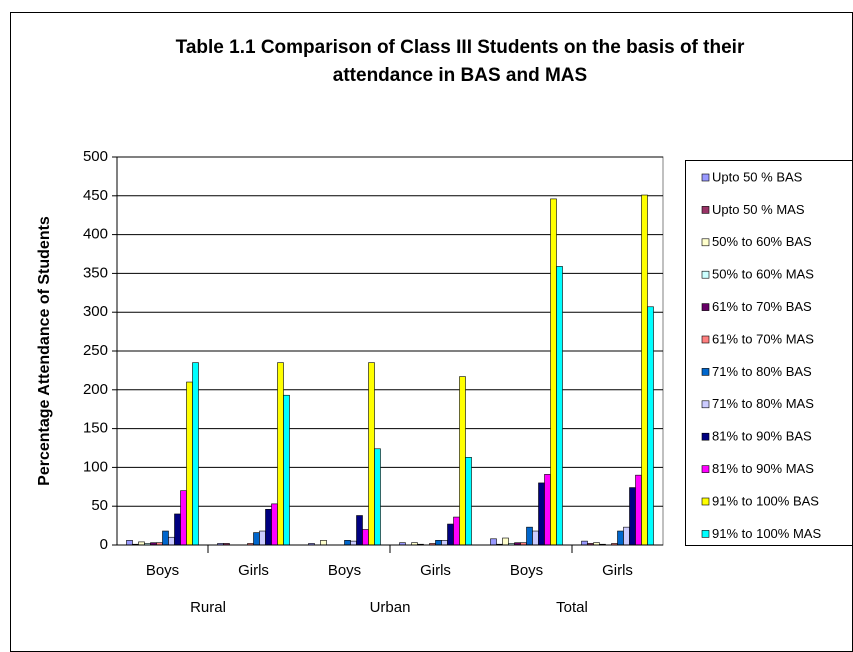 This screenshot has height=652, width=853. What do you see at coordinates (104, 544) in the screenshot?
I see `y-tick-label: 0` at bounding box center [104, 544].